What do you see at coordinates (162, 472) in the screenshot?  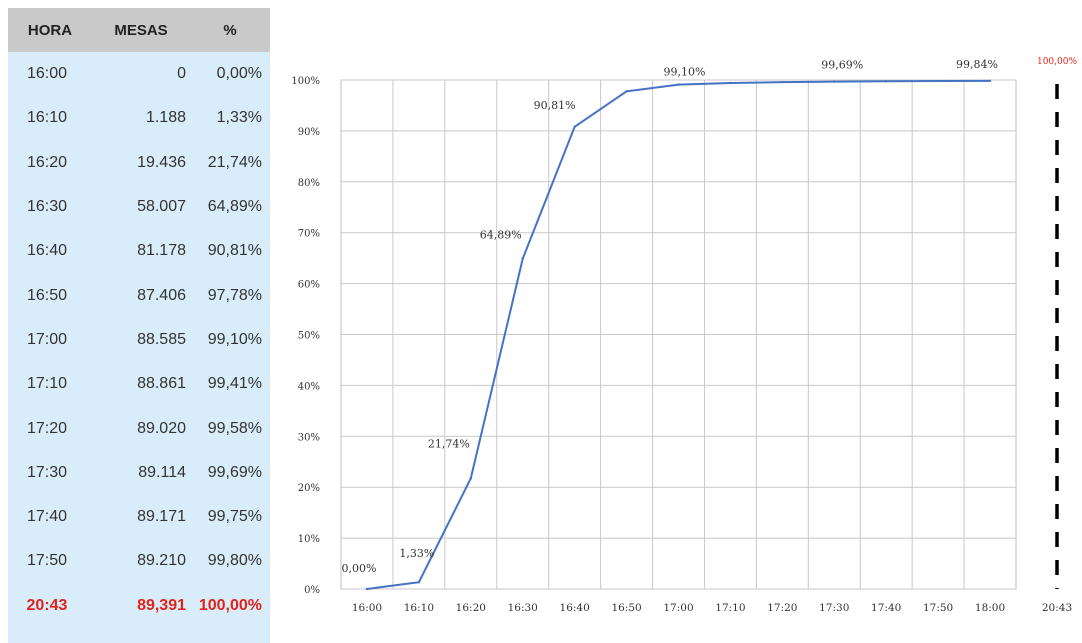 I see `cell-mesas: 89.114` at bounding box center [162, 472].